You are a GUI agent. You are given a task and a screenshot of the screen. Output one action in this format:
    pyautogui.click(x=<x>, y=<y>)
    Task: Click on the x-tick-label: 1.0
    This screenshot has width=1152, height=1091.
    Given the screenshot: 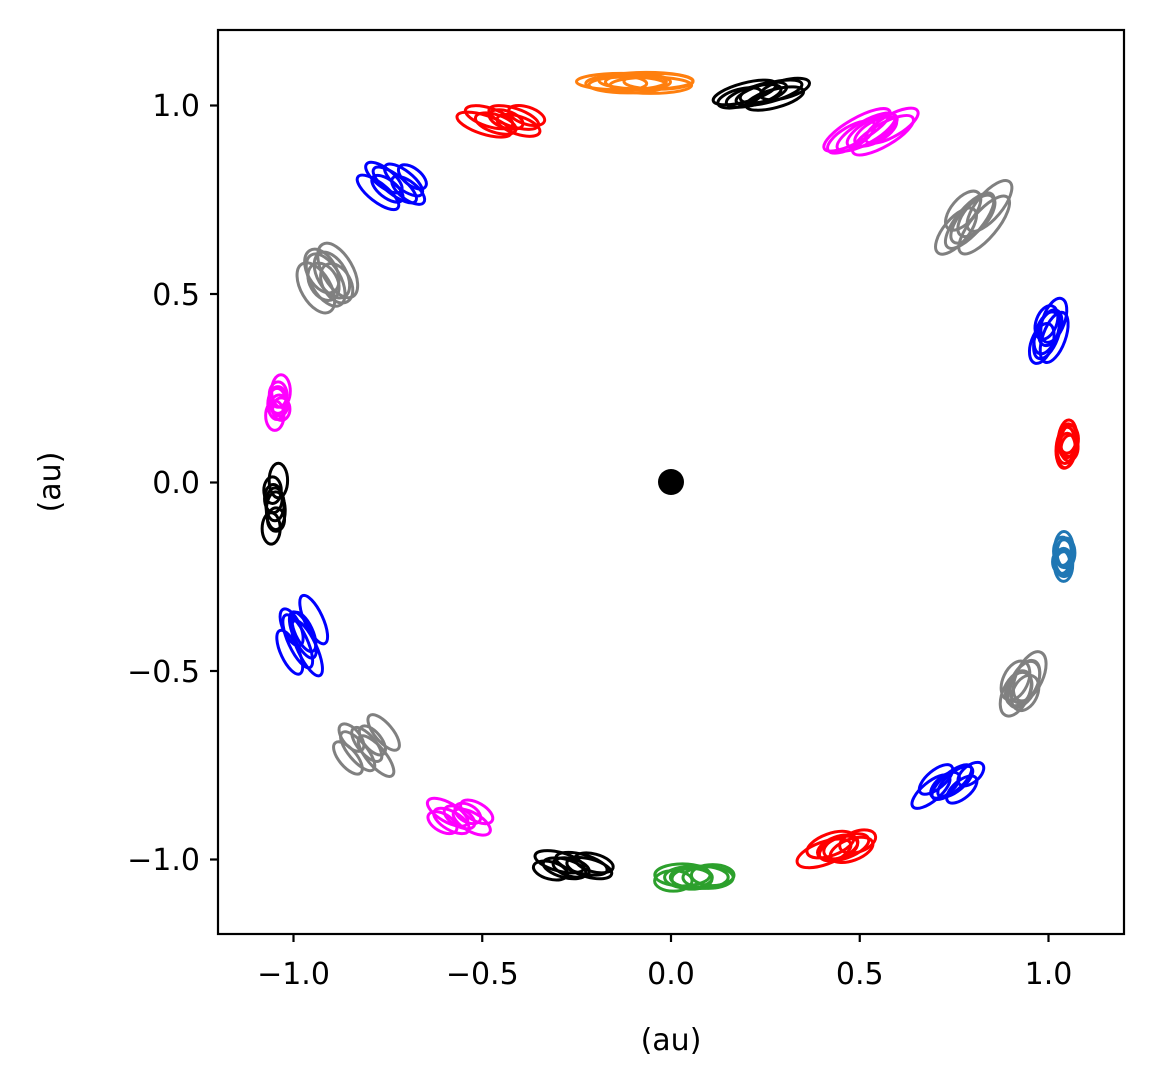 What is the action you would take?
    pyautogui.click(x=1049, y=974)
    